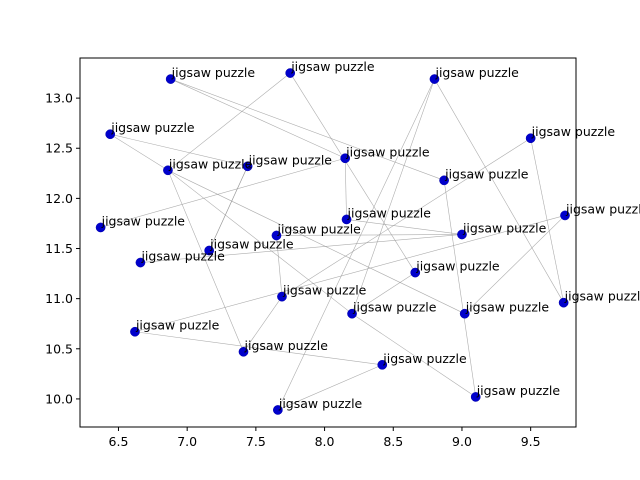  I want to click on x-tick-label: 7.5, so click(256, 441).